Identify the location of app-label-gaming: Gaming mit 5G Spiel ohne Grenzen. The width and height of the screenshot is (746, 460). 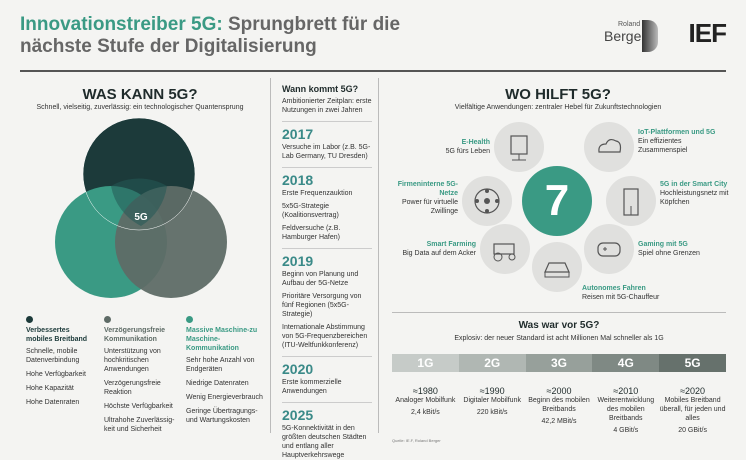
(669, 249).